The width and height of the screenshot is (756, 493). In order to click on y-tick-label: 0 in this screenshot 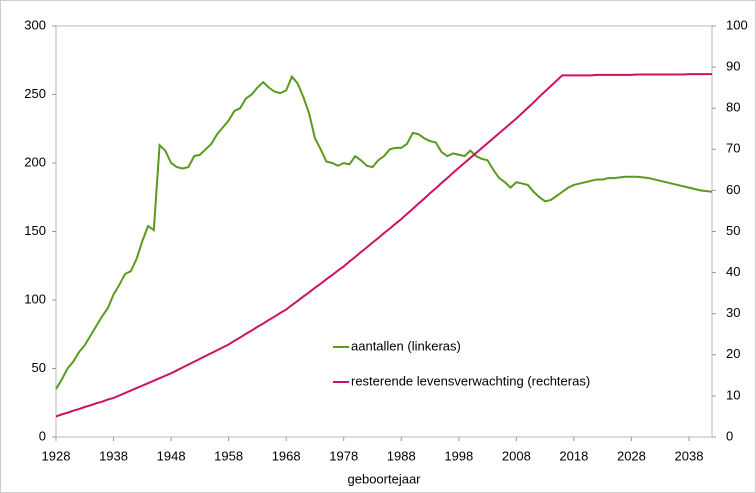, I will do `click(42, 435)`.